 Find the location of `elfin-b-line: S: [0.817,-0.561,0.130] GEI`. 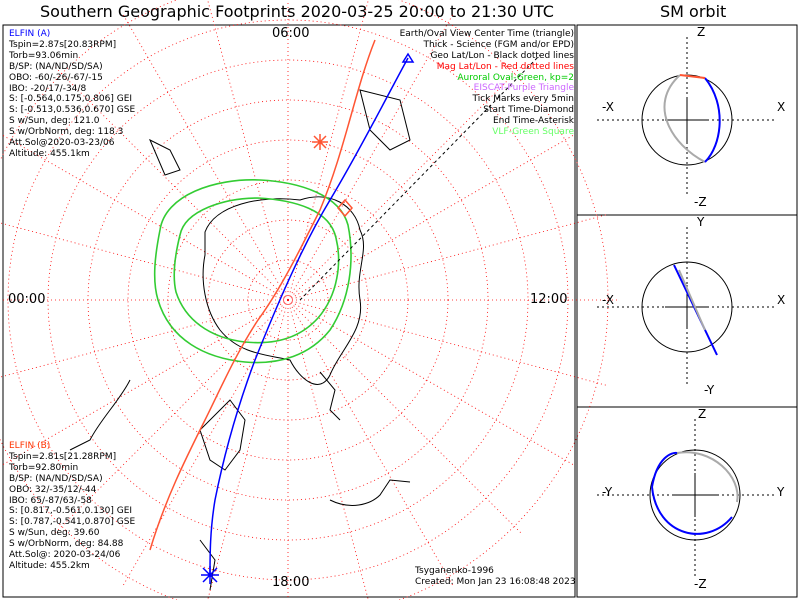

elfin-b-line: S: [0.817,-0.561,0.130] GEI is located at coordinates (71, 511).